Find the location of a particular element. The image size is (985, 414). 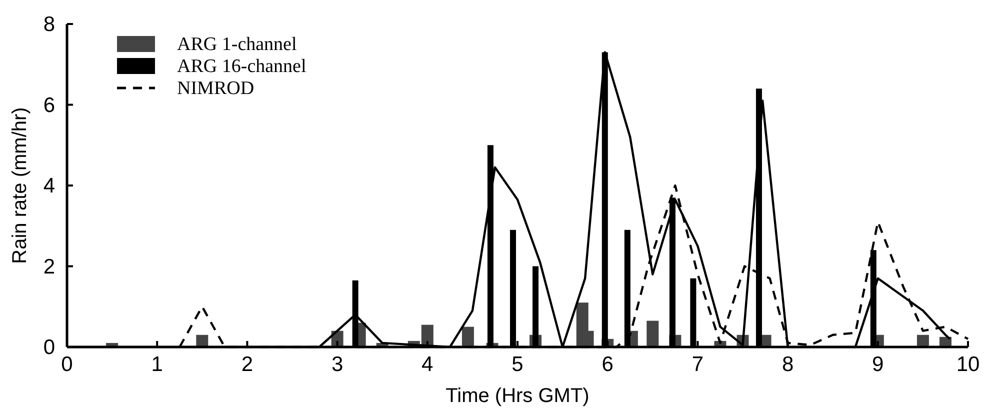

x-axis-title: Time (Hrs GMT) is located at coordinates (518, 396).